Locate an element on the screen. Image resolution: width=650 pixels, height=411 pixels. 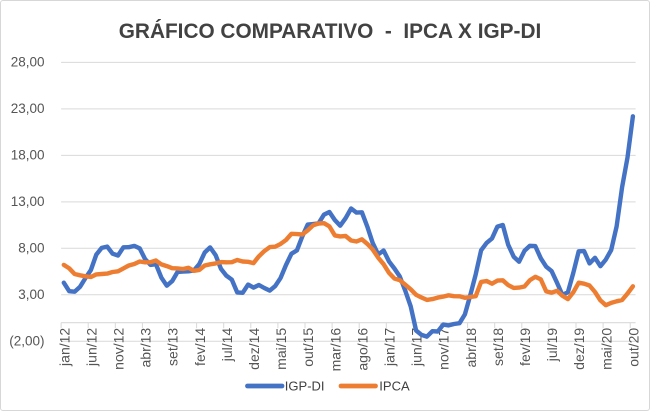
svg-text: ago/16 is located at coordinates (362, 349).